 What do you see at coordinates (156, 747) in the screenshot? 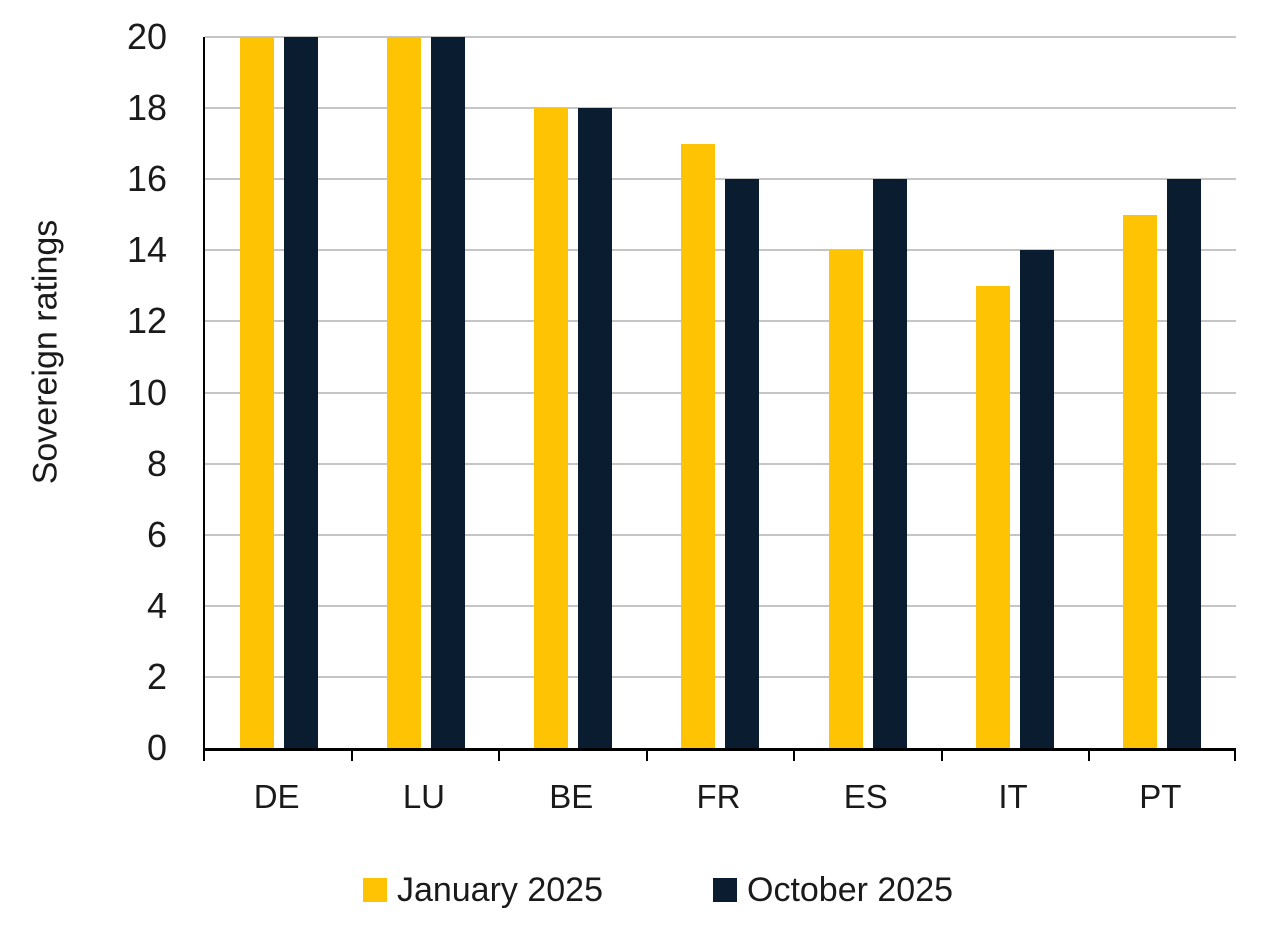
I see `y-tick-label: 0` at bounding box center [156, 747].